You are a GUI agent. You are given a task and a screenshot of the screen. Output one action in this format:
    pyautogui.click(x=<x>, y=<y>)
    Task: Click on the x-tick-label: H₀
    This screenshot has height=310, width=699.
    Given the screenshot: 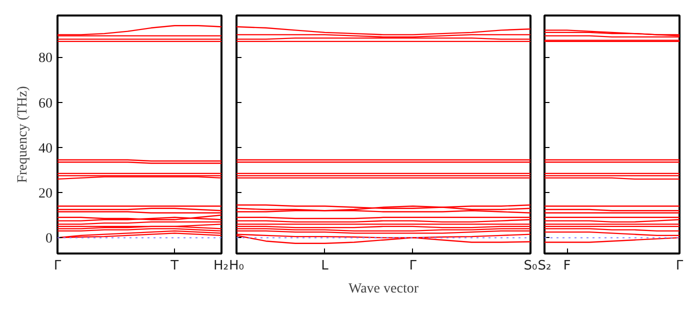 What is the action you would take?
    pyautogui.click(x=236, y=266)
    